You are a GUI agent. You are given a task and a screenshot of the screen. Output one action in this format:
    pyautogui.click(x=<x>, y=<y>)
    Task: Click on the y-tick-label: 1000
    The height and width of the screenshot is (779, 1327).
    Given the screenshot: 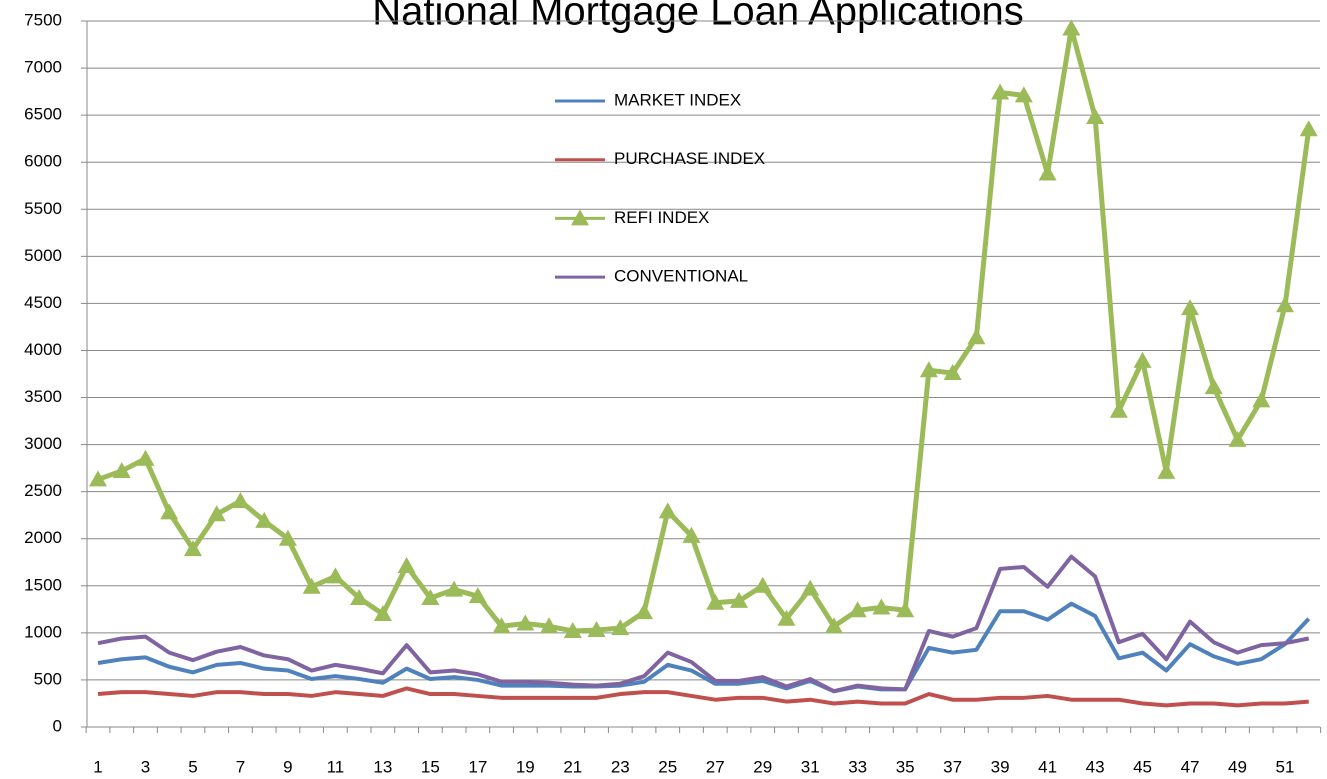 What is the action you would take?
    pyautogui.click(x=43, y=631)
    